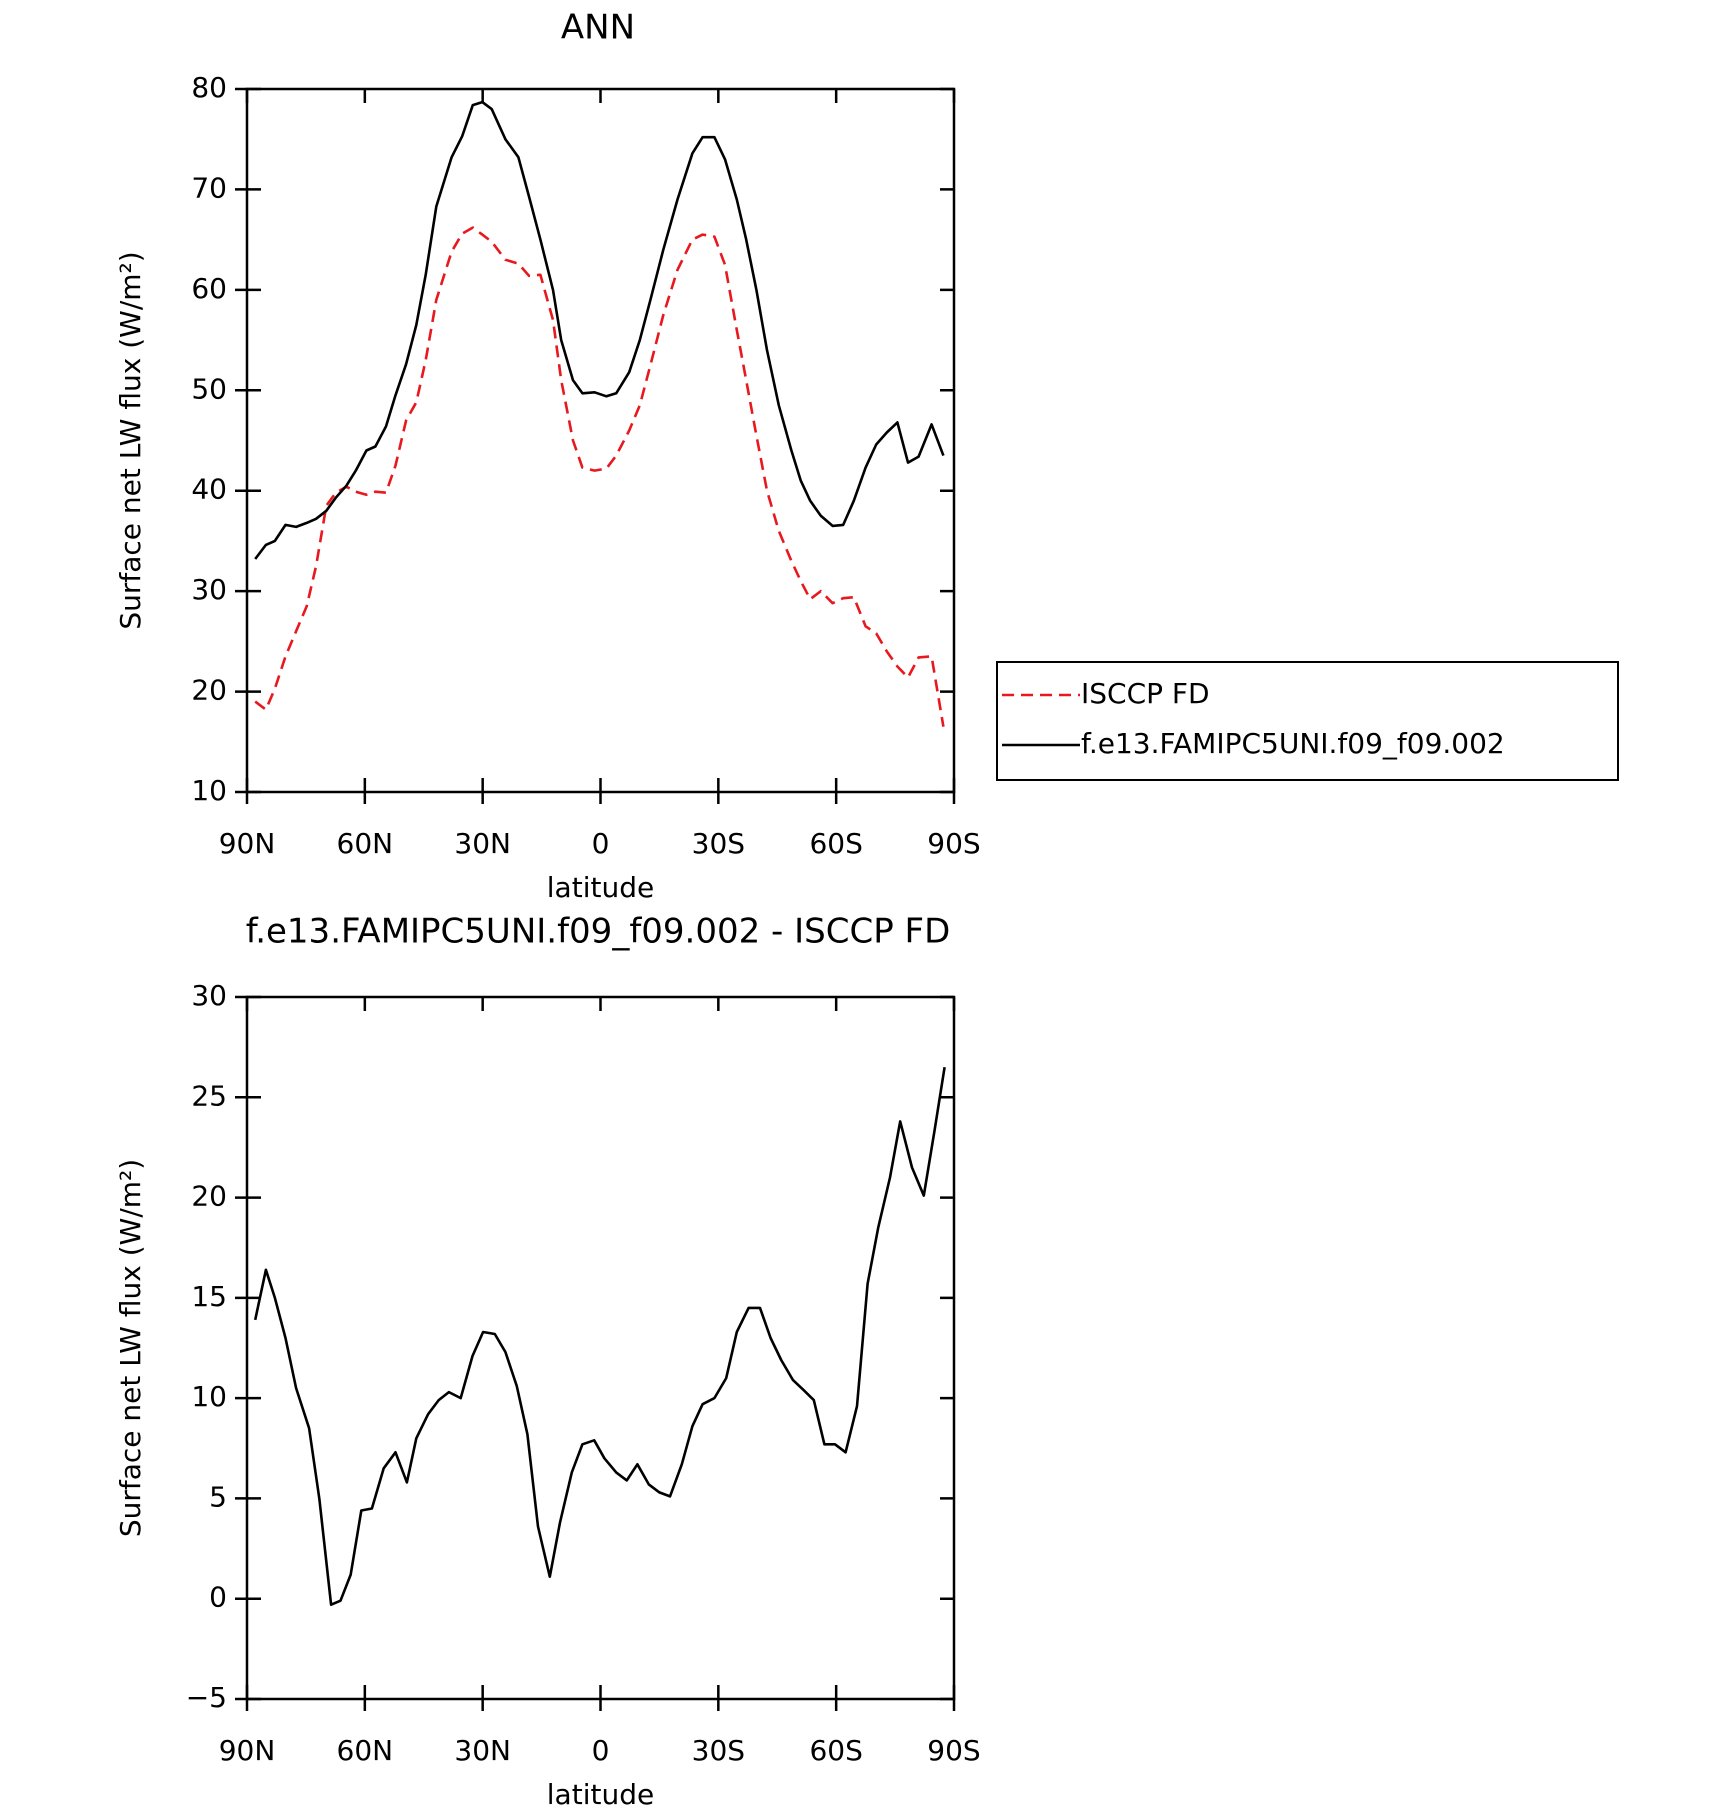  What do you see at coordinates (598, 28) in the screenshot?
I see `chart-title: ANN` at bounding box center [598, 28].